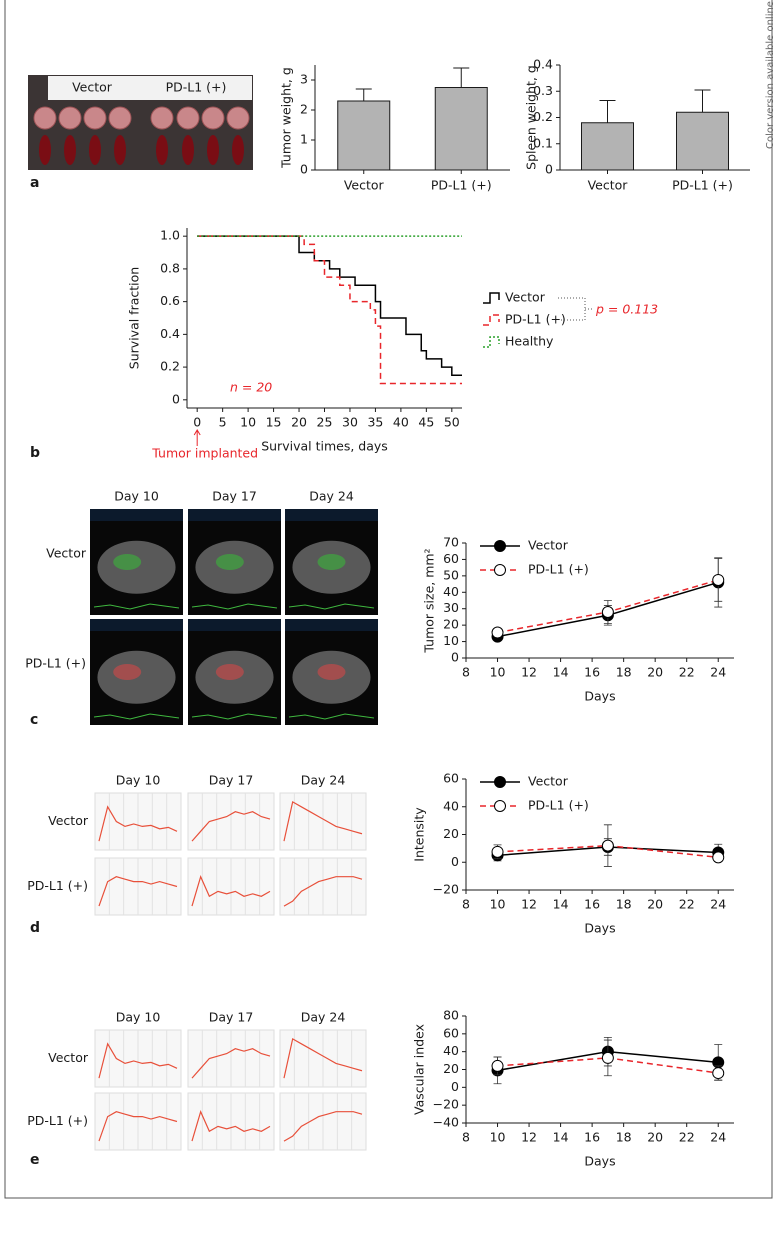 The image size is (777, 1236). Describe the element at coordinates (92, 87) in the screenshot. I see `photo-label: Vector` at that location.